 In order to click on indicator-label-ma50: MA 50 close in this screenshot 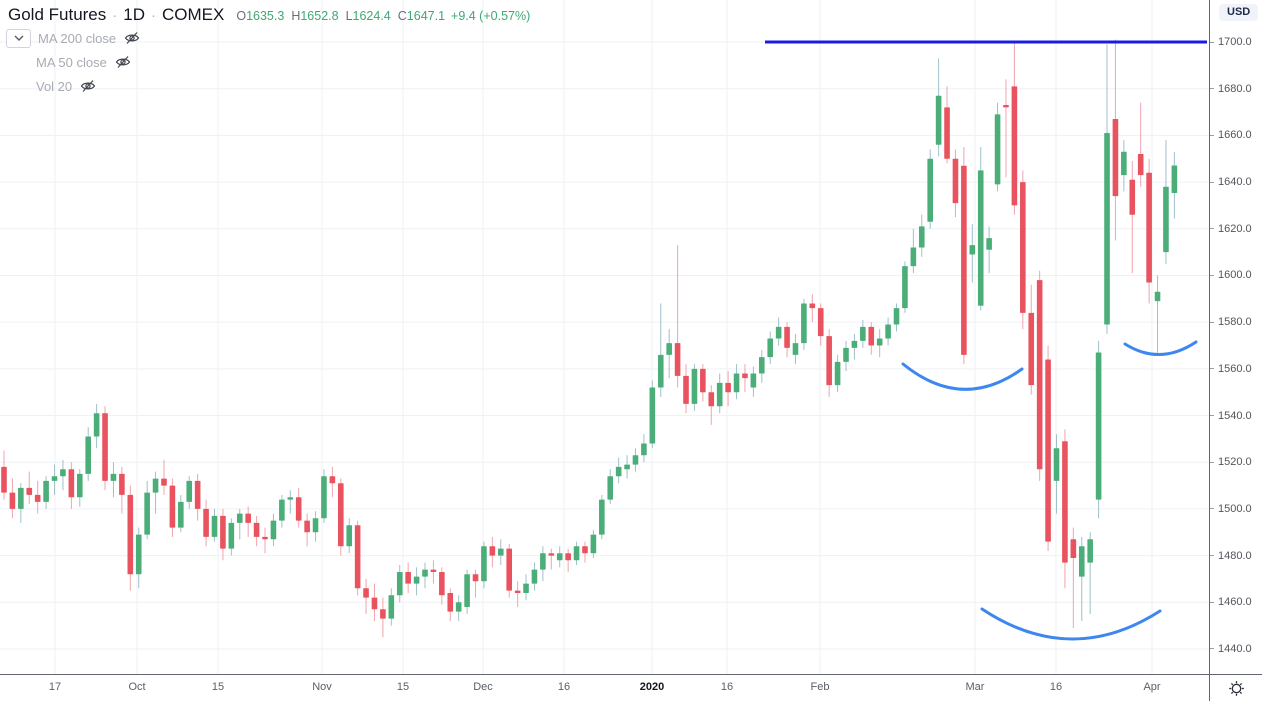, I will do `click(71, 62)`.